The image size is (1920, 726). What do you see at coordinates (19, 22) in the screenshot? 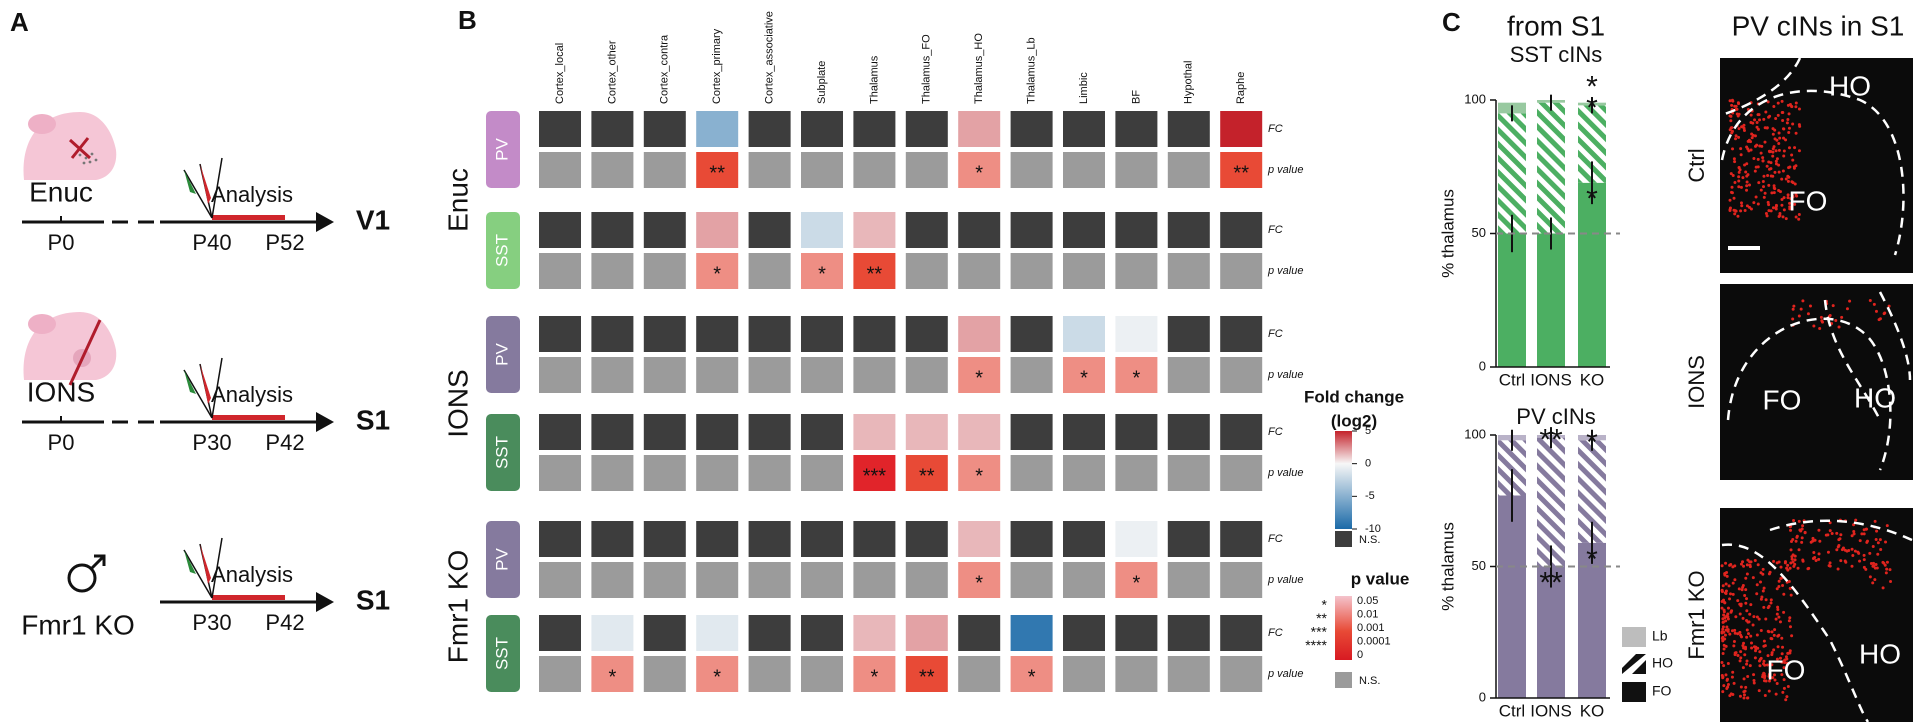
I see `panel-label: A` at bounding box center [19, 22].